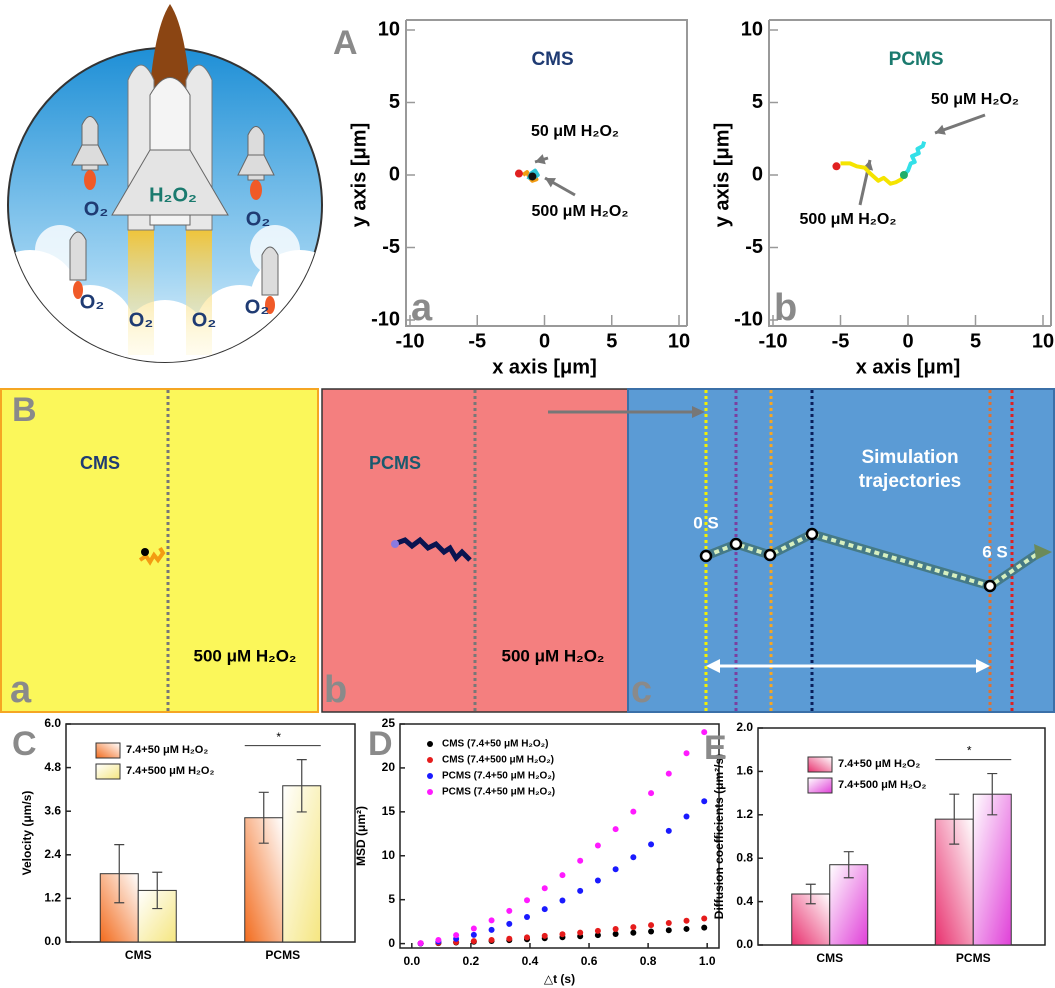 The width and height of the screenshot is (1055, 988). What do you see at coordinates (752, 29) in the screenshot?
I see `y-tick-label: 10` at bounding box center [752, 29].